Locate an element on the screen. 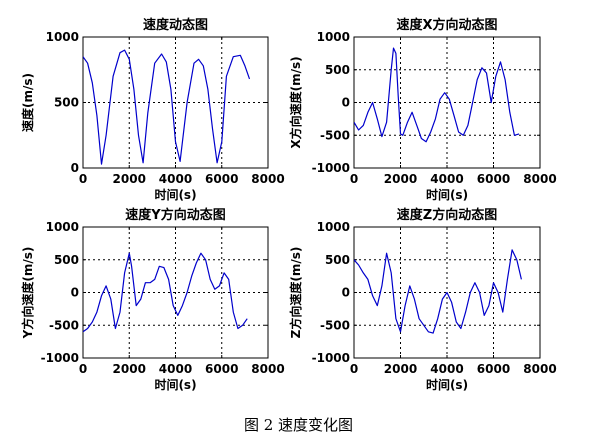 The height and width of the screenshot is (446, 597). y-axis-label: Z方向速度(m/s) is located at coordinates (295, 293).